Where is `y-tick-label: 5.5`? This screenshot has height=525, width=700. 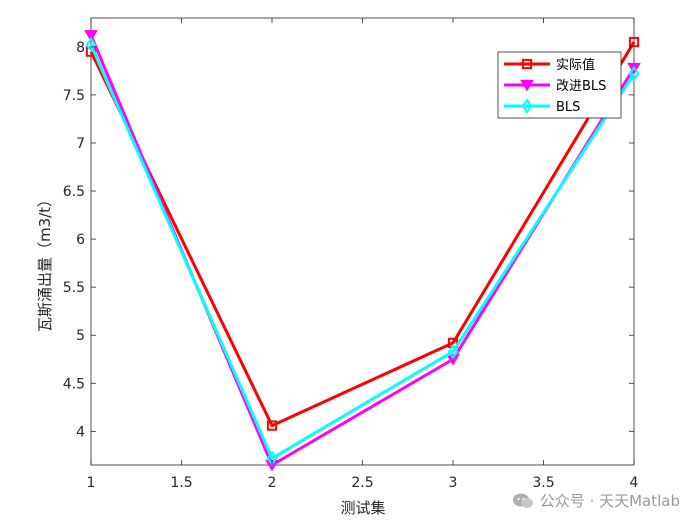
y-tick-label: 5.5 is located at coordinates (74, 288).